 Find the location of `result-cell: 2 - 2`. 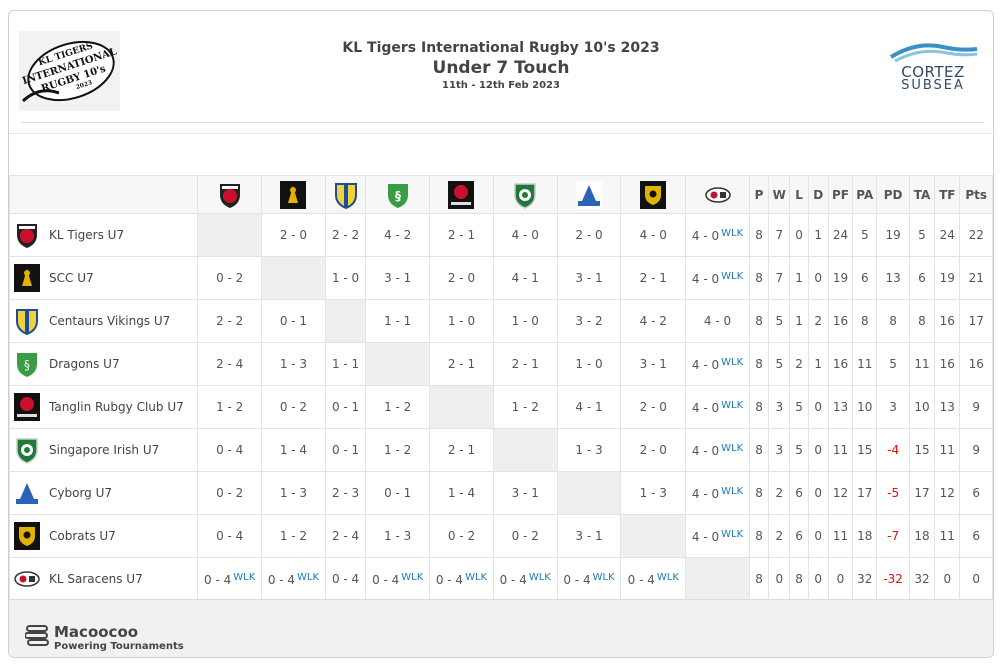

result-cell: 2 - 2 is located at coordinates (230, 321).